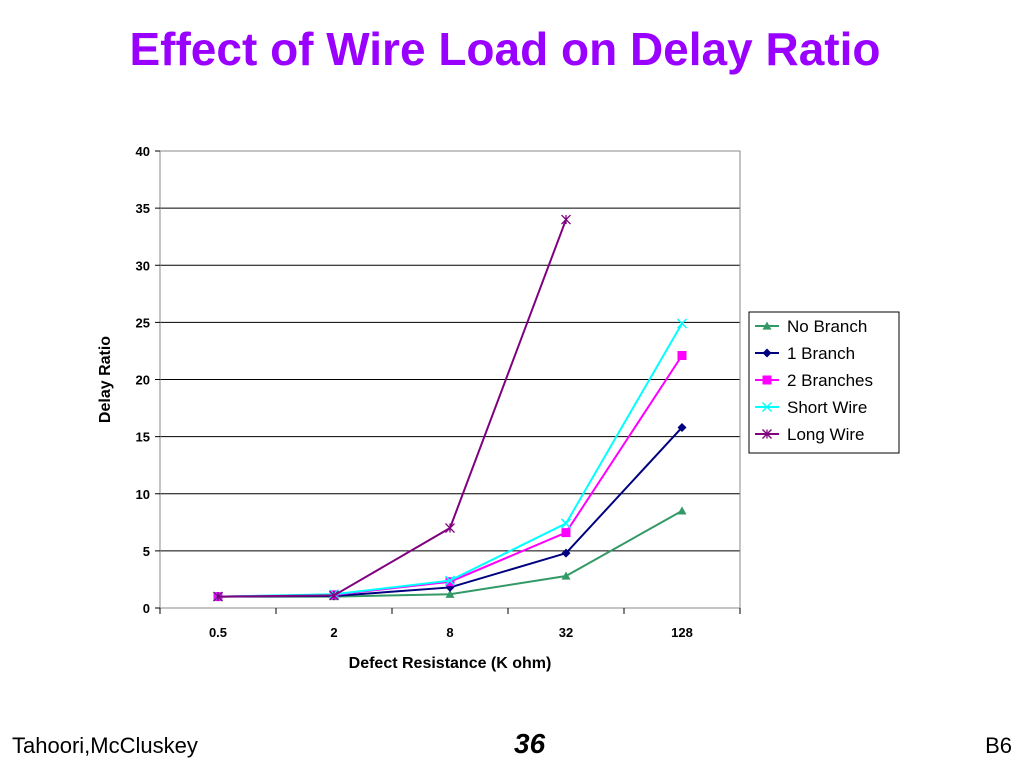 The image size is (1024, 768). What do you see at coordinates (143, 151) in the screenshot?
I see `y-tick-label: 40` at bounding box center [143, 151].